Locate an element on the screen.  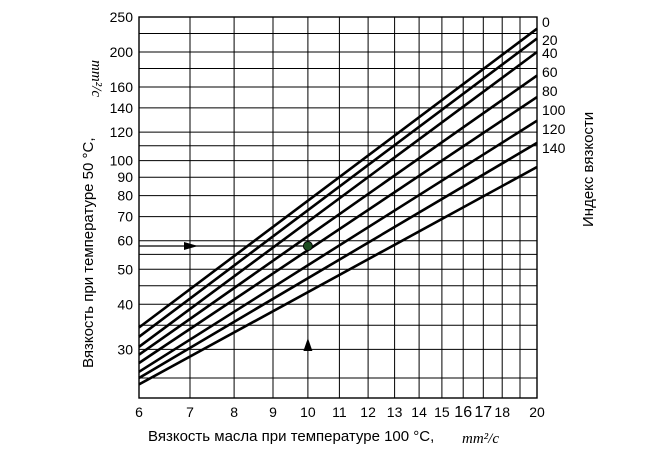
x-tick-label: 12 is located at coordinates (368, 412).